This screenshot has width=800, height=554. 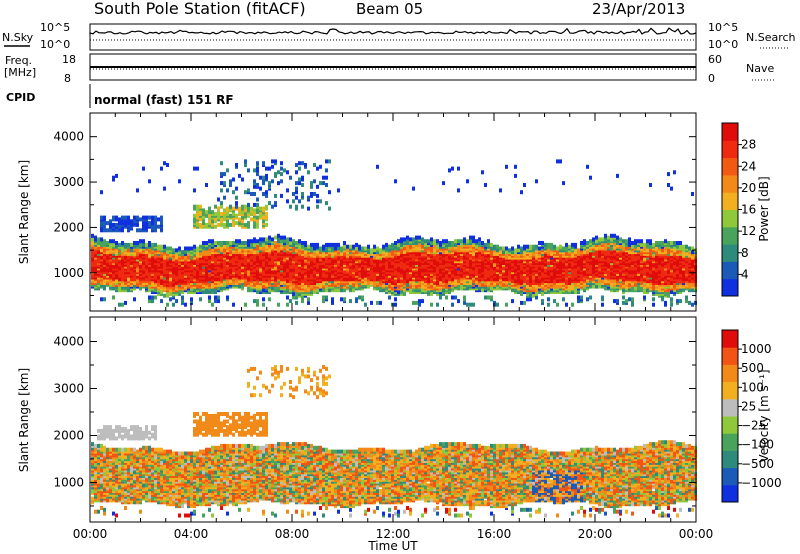 What do you see at coordinates (393, 37) in the screenshot?
I see `noise-panel` at bounding box center [393, 37].